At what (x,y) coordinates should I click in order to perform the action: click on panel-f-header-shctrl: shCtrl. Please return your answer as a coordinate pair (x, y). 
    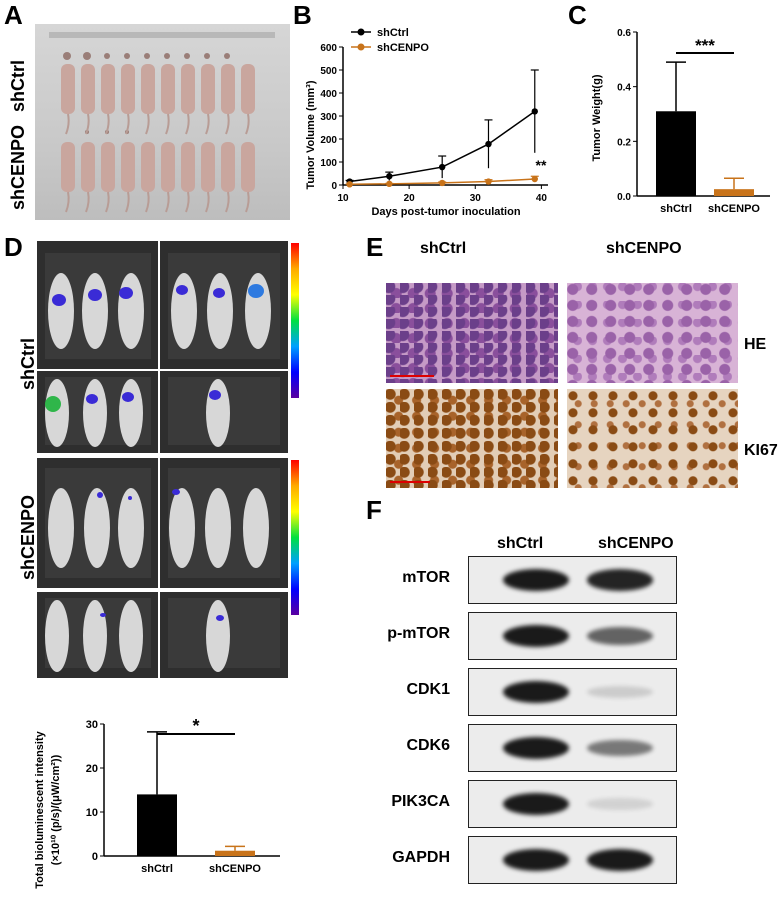
    Looking at the image, I should click on (520, 543).